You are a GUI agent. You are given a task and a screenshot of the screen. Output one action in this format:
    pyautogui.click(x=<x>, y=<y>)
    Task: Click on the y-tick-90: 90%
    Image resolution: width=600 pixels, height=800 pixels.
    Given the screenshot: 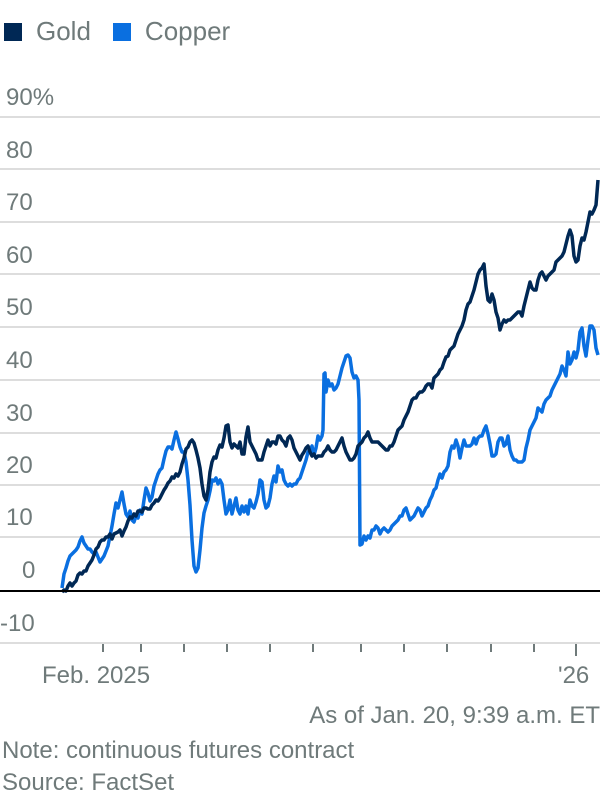 What is the action you would take?
    pyautogui.click(x=30, y=97)
    